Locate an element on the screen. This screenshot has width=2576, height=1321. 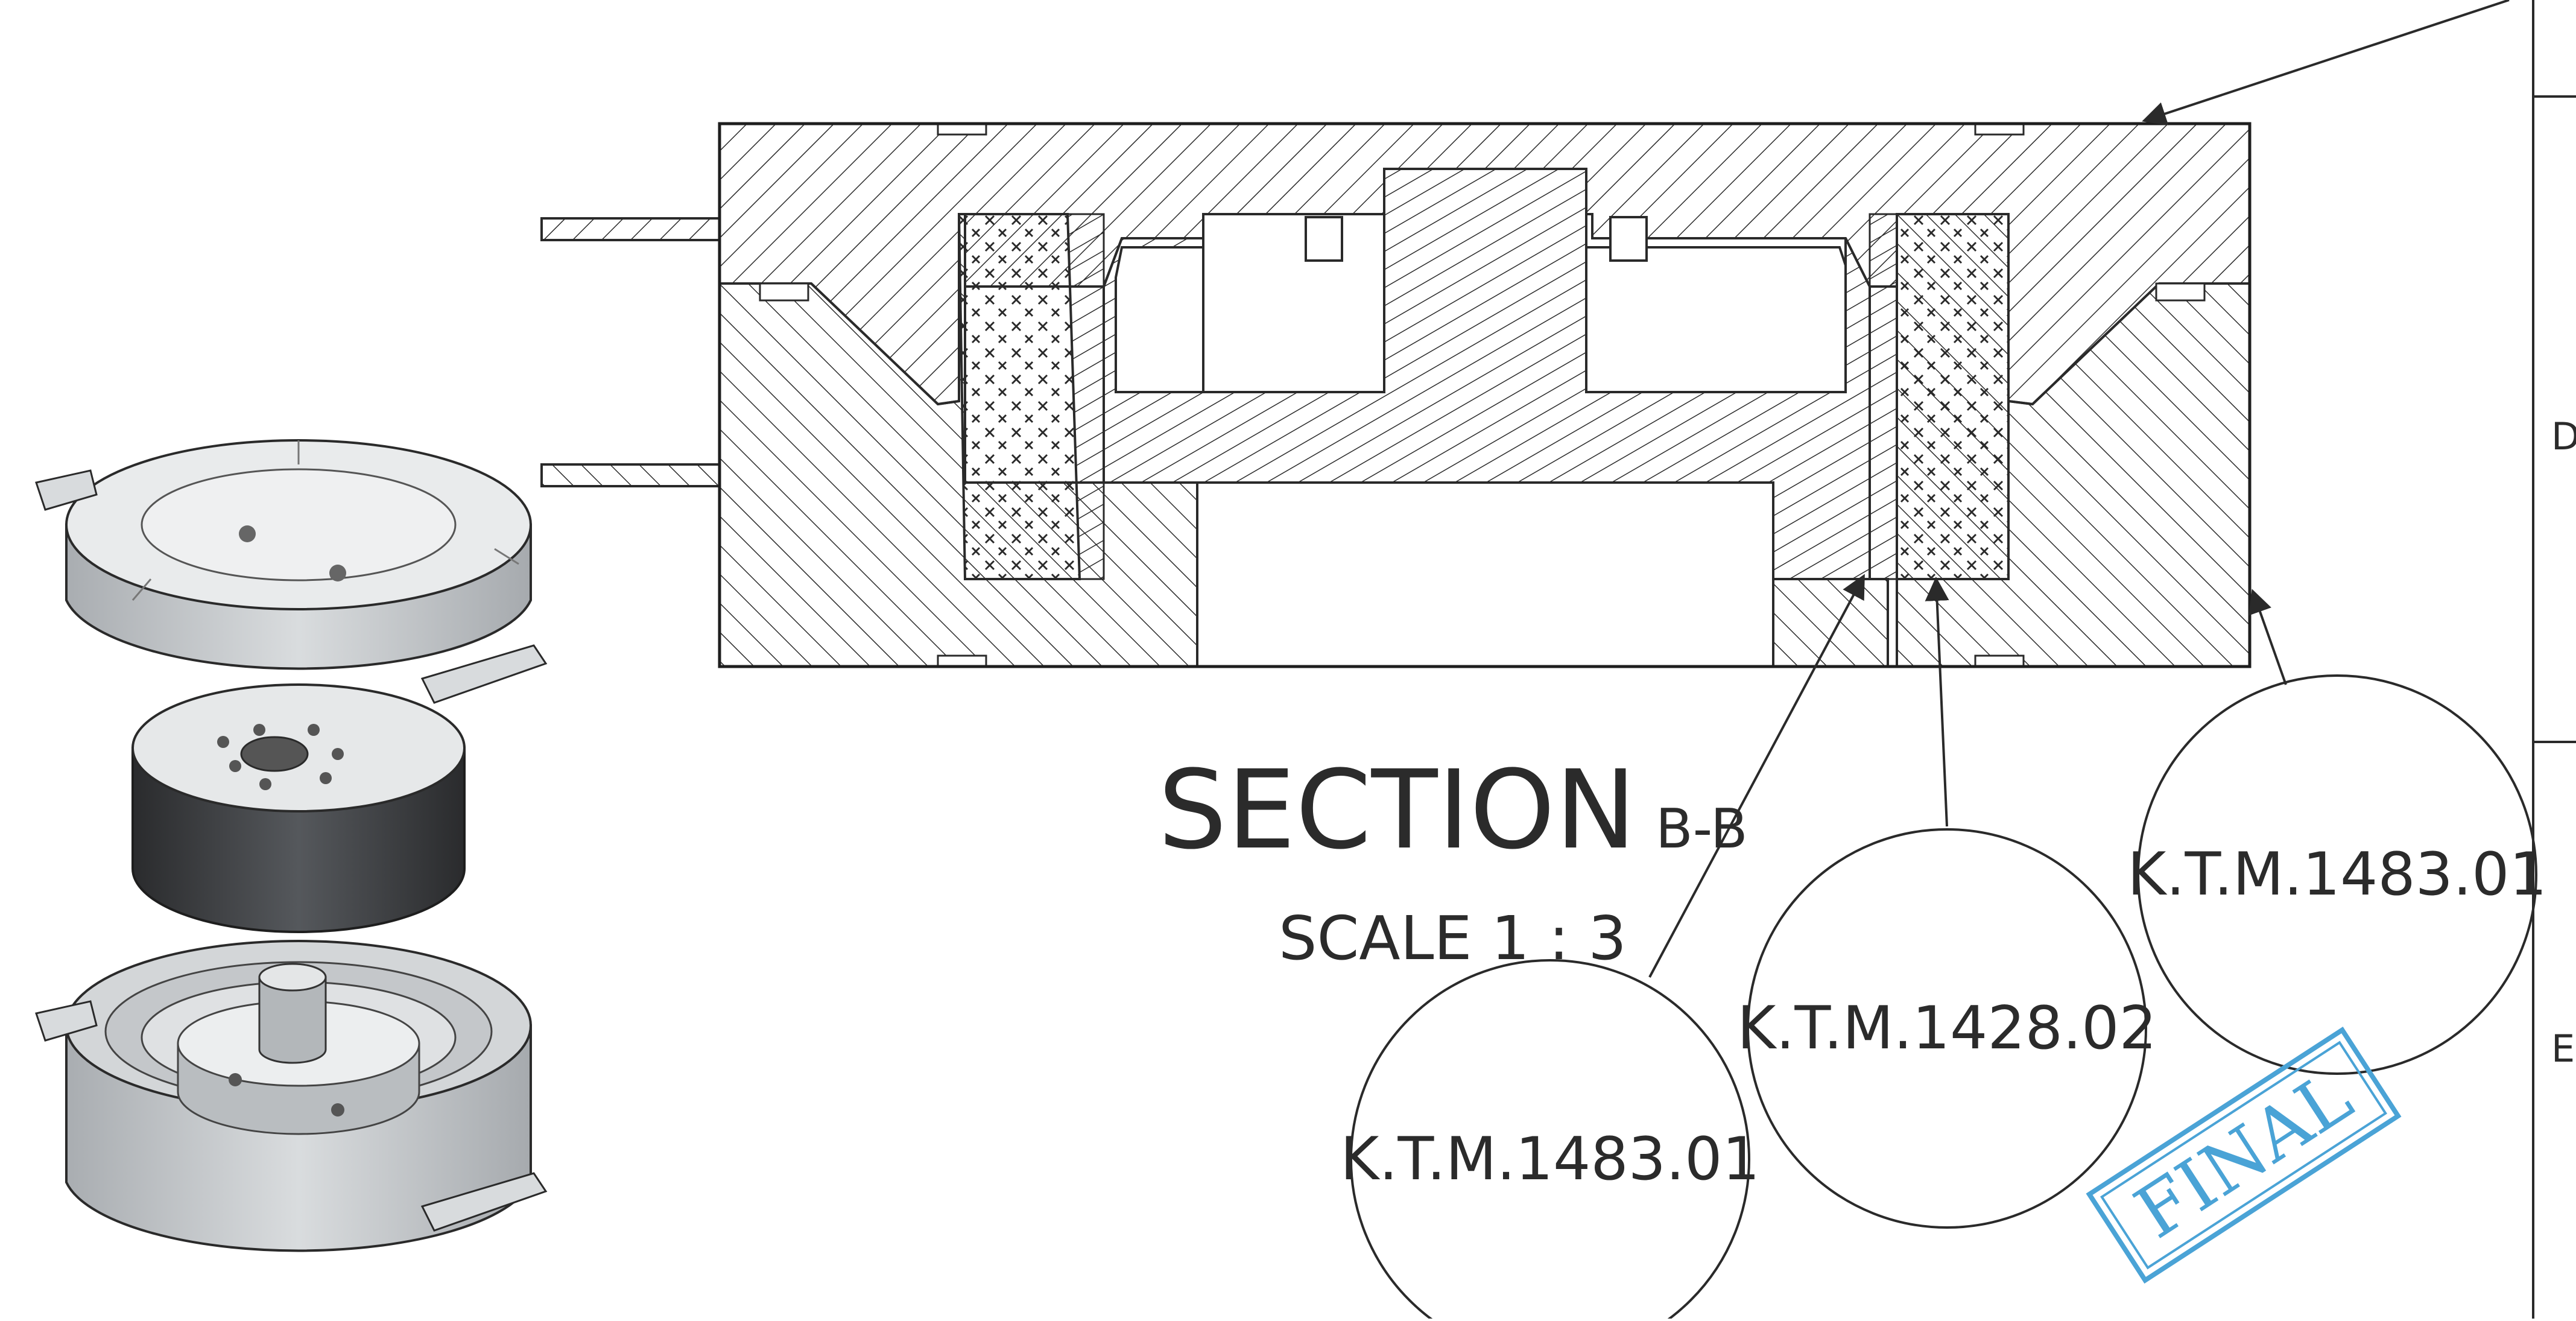
iso-magnet-ring is located at coordinates (298, 808).